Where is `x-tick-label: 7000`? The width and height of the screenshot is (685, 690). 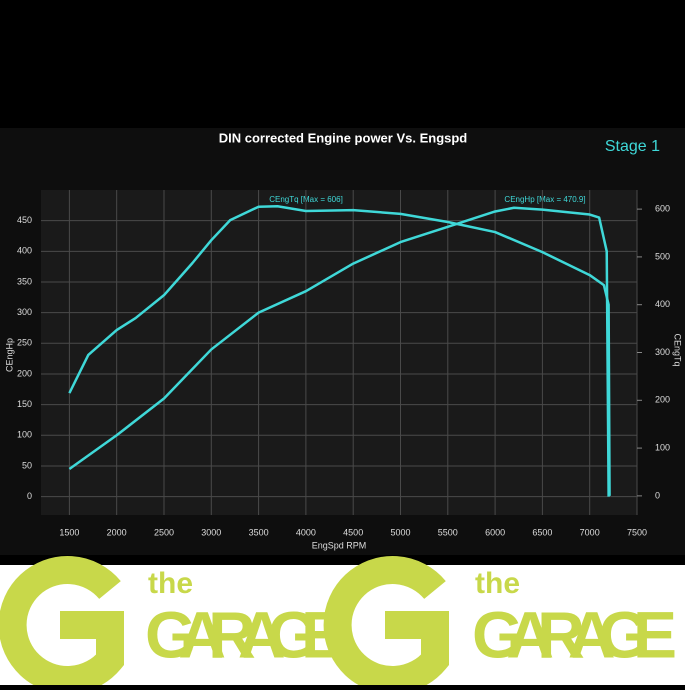 x-tick-label: 7000 is located at coordinates (590, 532).